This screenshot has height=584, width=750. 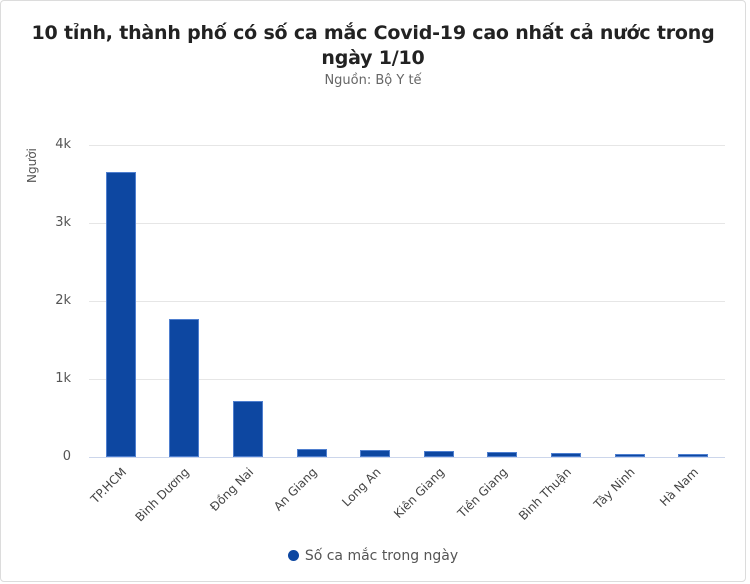 What do you see at coordinates (361, 487) in the screenshot?
I see `x-tick-label: Long An` at bounding box center [361, 487].